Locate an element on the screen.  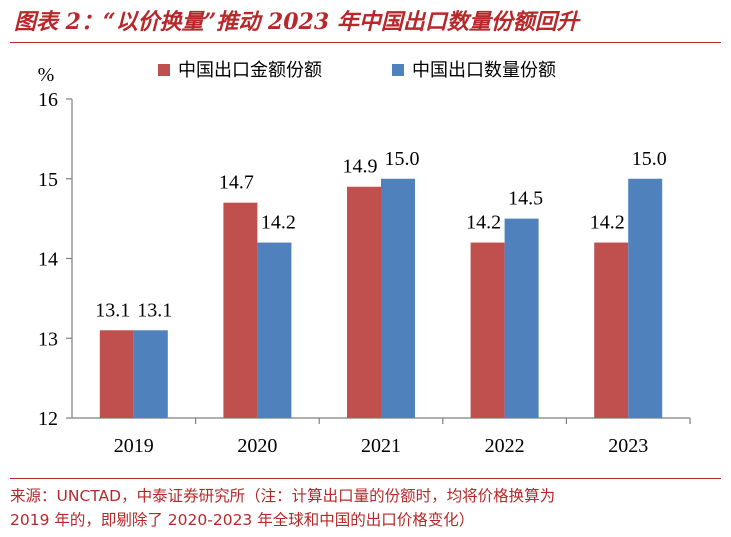
y-tick-label: 16 is located at coordinates (48, 100).